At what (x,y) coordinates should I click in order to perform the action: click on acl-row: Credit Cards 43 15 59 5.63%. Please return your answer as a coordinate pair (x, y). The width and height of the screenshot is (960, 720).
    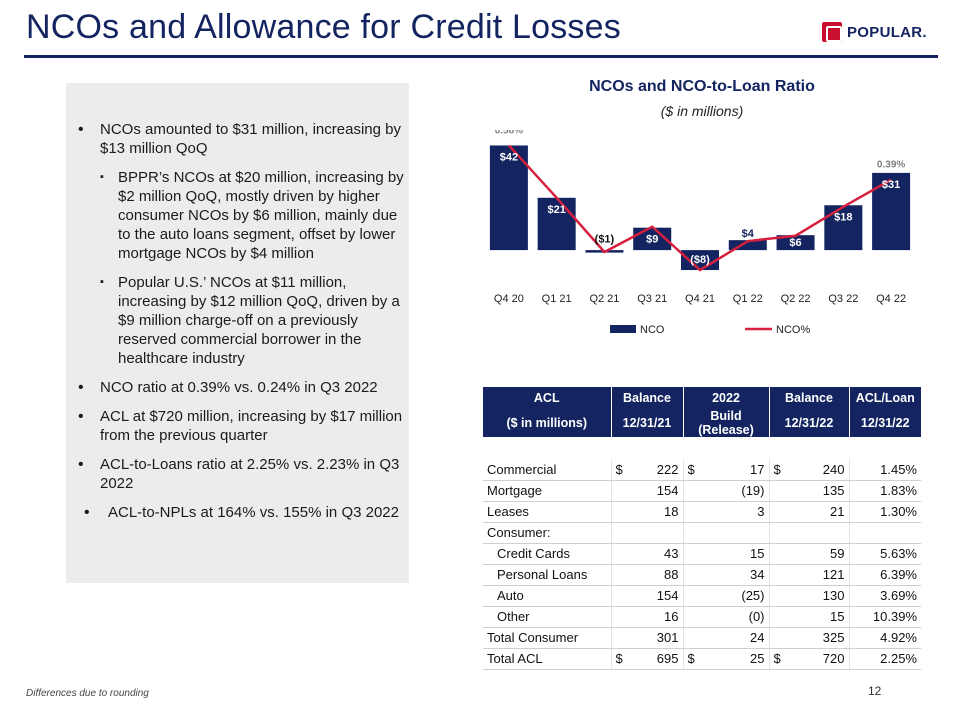
    Looking at the image, I should click on (702, 554).